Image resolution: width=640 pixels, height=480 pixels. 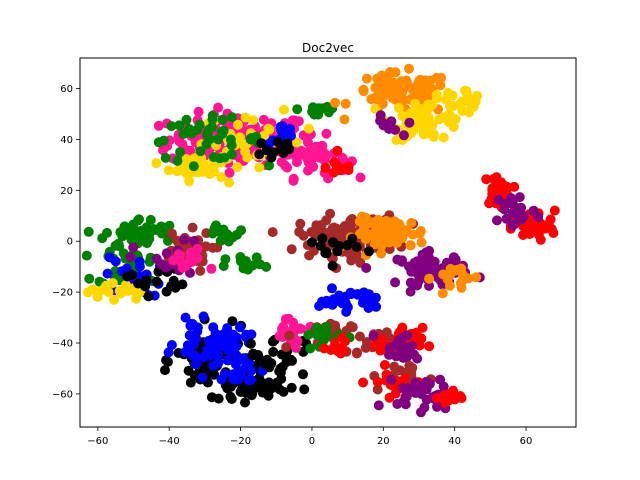 I want to click on y-axis: −60 −40 −20 0 20 40 60, so click(x=66, y=242).